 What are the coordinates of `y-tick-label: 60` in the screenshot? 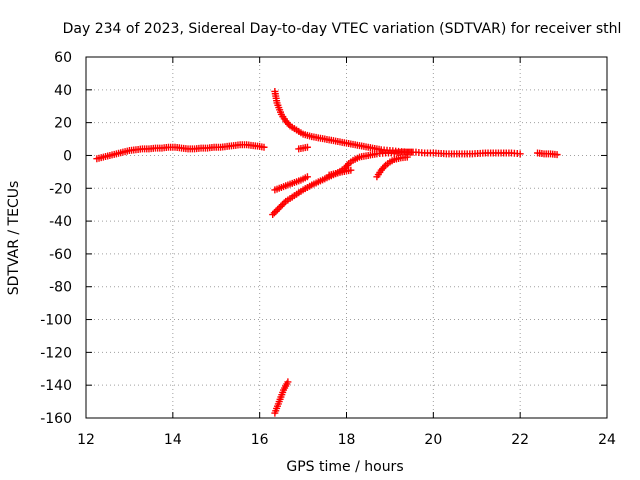 It's located at (63, 58).